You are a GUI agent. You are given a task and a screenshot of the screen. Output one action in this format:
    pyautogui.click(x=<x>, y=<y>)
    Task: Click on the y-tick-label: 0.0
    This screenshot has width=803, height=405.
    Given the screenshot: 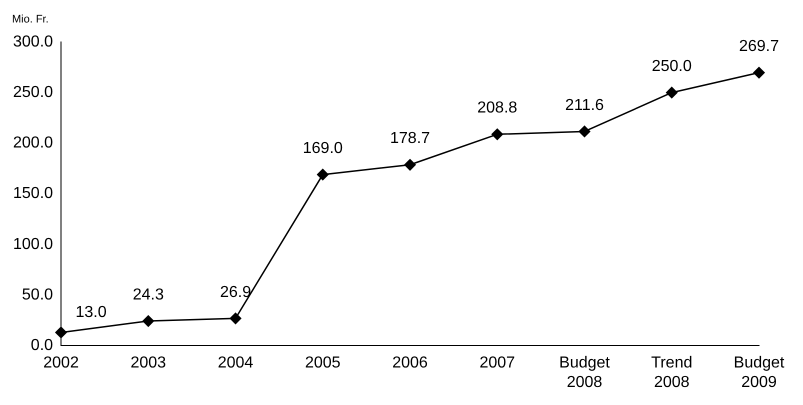 What is the action you would take?
    pyautogui.click(x=42, y=345)
    